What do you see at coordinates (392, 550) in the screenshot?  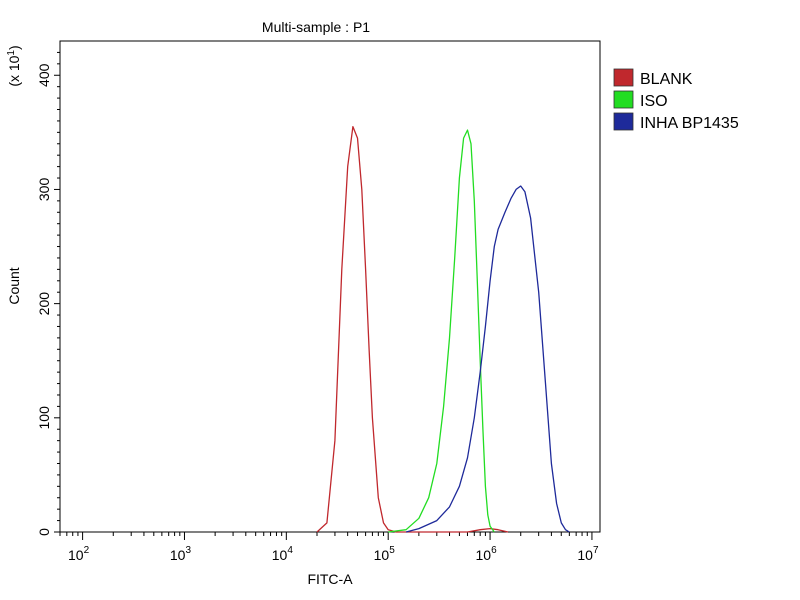 I see `x-tick-exponent: 5` at bounding box center [392, 550].